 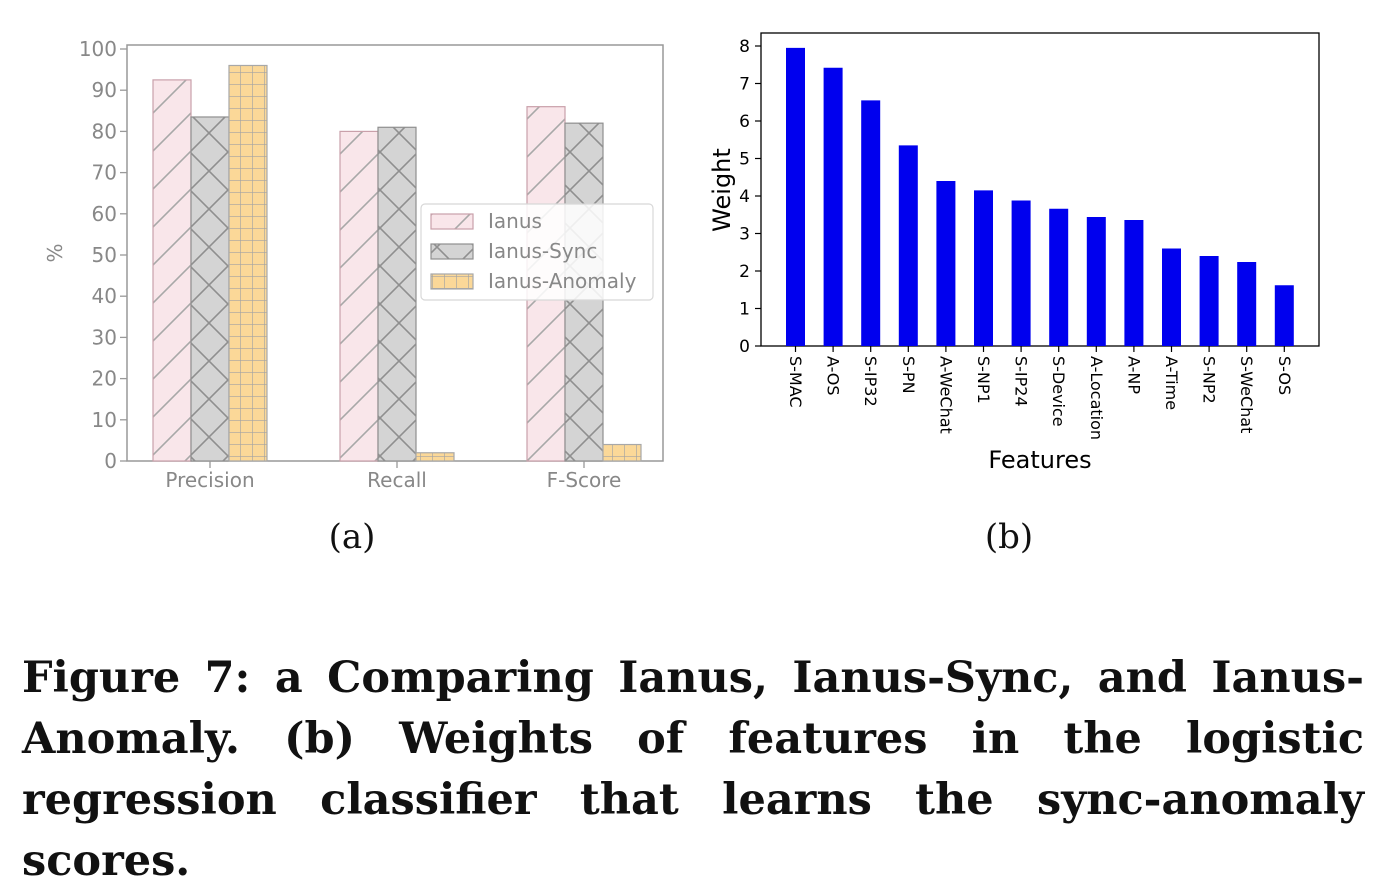 What do you see at coordinates (397, 294) in the screenshot?
I see `bar-ianus-sync-recall` at bounding box center [397, 294].